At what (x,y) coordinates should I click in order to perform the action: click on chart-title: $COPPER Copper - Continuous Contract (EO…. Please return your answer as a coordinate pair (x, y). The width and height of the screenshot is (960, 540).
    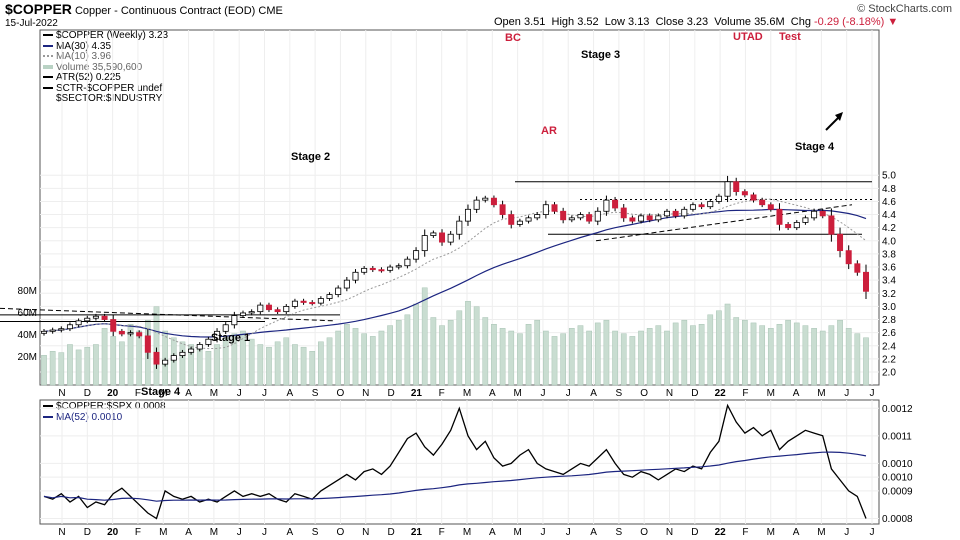
    Looking at the image, I should click on (144, 9).